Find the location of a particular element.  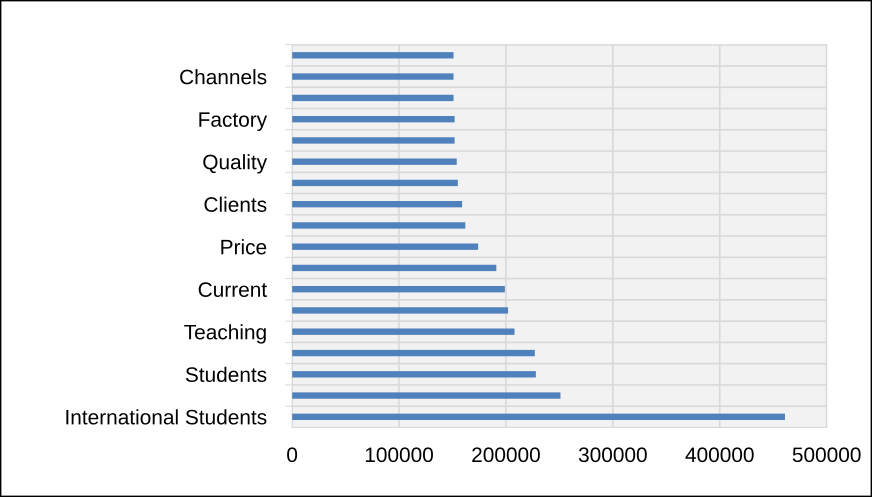

x-tick-label: 500000 is located at coordinates (826, 454).